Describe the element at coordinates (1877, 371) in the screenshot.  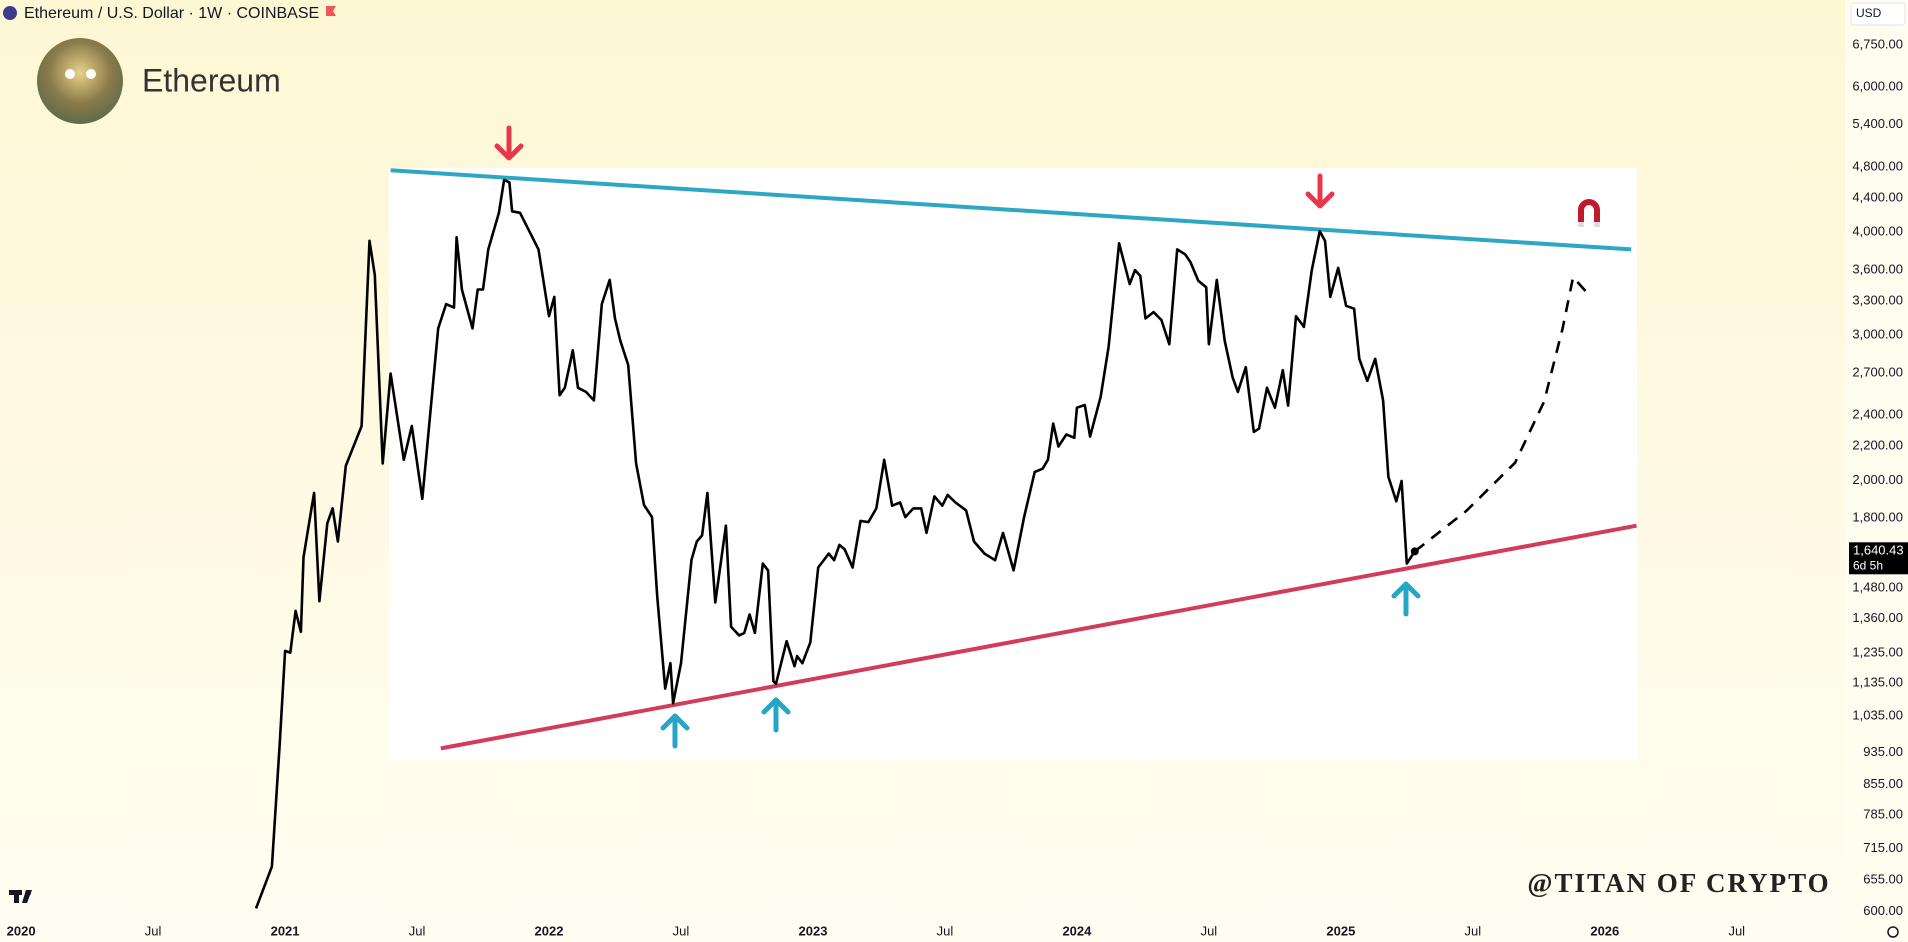
I see `y-tick-label: 2,700.00` at that location.